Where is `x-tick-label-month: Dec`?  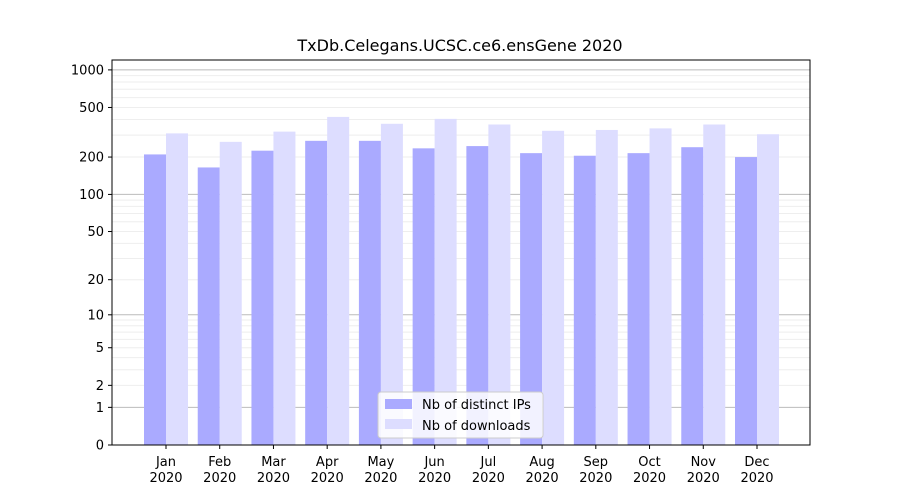 x-tick-label-month: Dec is located at coordinates (756, 462).